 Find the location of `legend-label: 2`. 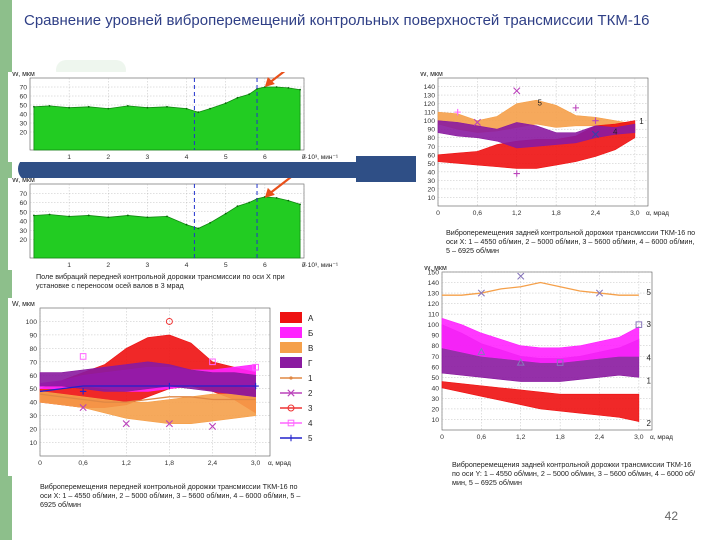

legend-label: 2 is located at coordinates (310, 393).